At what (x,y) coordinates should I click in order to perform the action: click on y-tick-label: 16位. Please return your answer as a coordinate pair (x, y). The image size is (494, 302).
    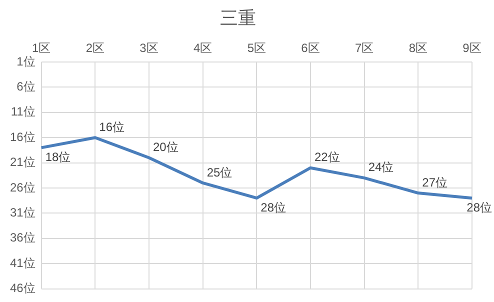
    Looking at the image, I should click on (23, 137).